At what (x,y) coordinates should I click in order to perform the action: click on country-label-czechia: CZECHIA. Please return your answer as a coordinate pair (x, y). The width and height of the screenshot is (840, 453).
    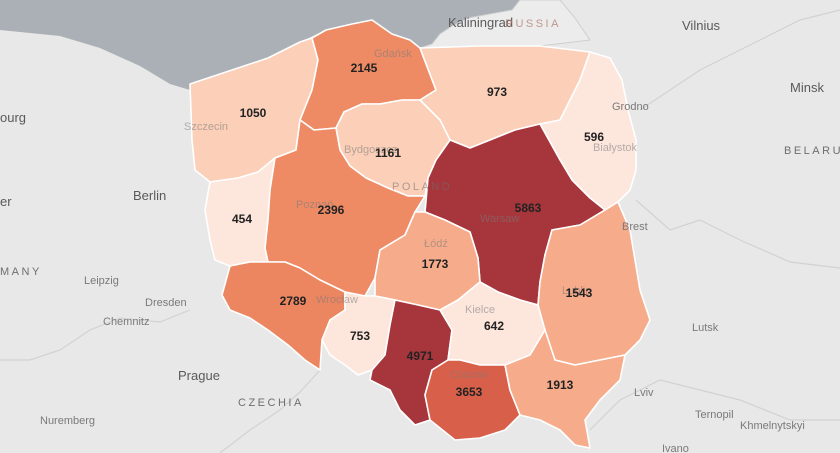
    Looking at the image, I should click on (271, 403).